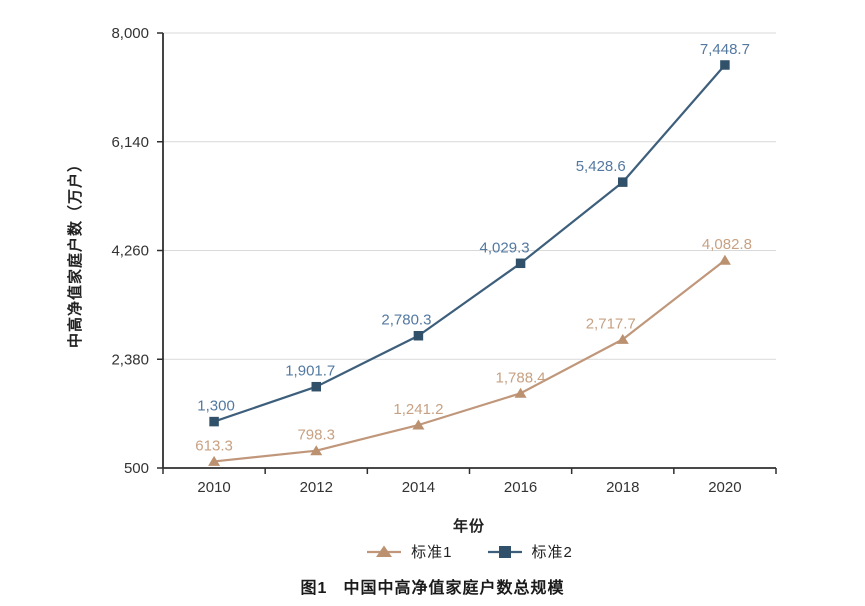 This screenshot has width=865, height=606. Describe the element at coordinates (130, 251) in the screenshot. I see `y-tick-label: 4,260` at that location.